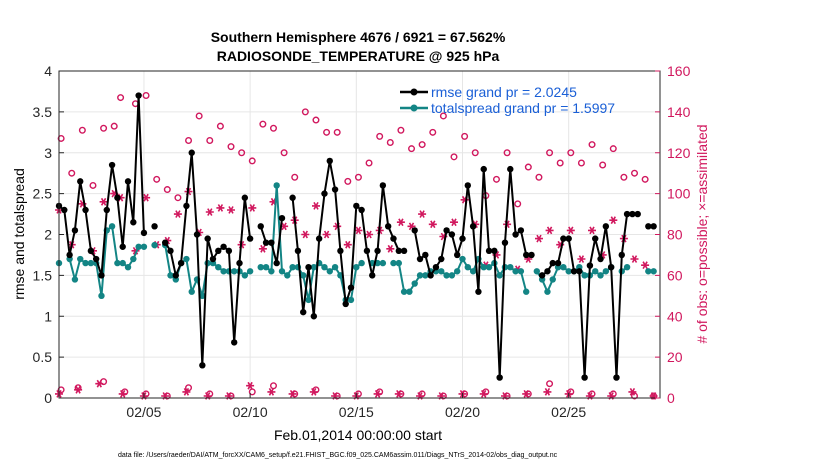  Describe the element at coordinates (250, 412) in the screenshot. I see `x-tick-label: 02/10` at that location.